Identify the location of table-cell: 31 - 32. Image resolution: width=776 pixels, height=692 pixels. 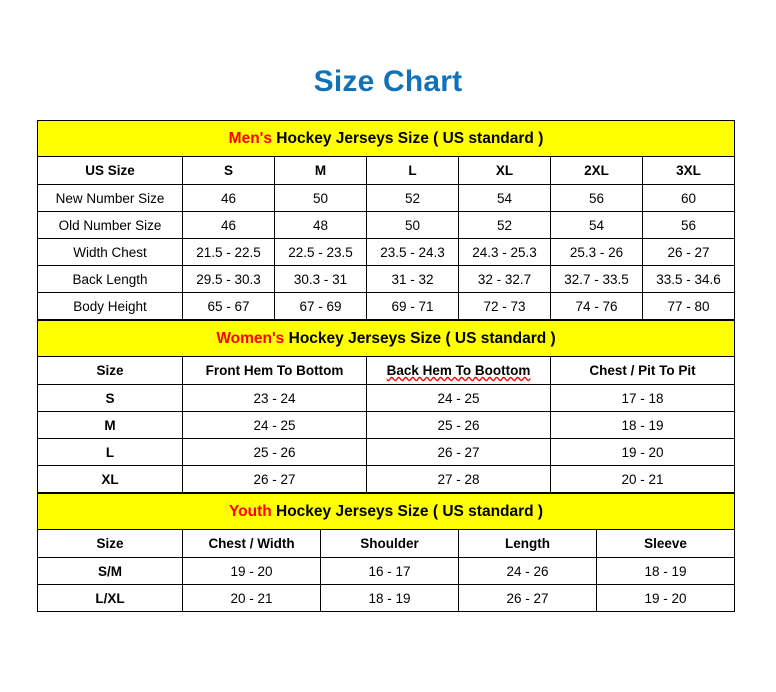
(412, 279).